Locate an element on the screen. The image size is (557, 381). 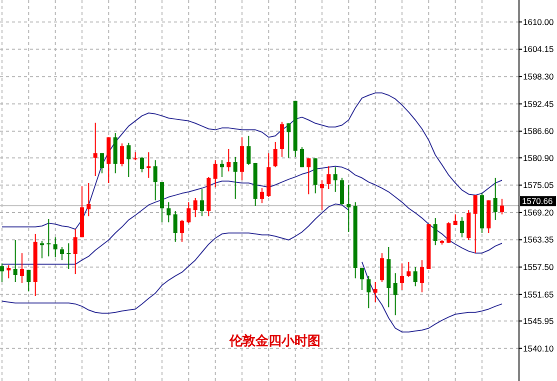
y-tick-label: 1575.05 is located at coordinates (538, 185).